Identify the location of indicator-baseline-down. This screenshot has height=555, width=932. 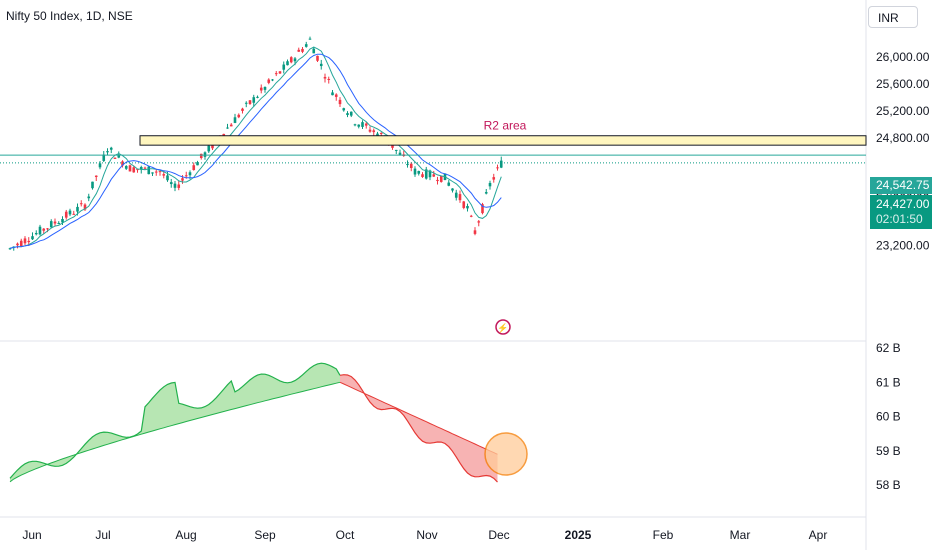
(418, 418).